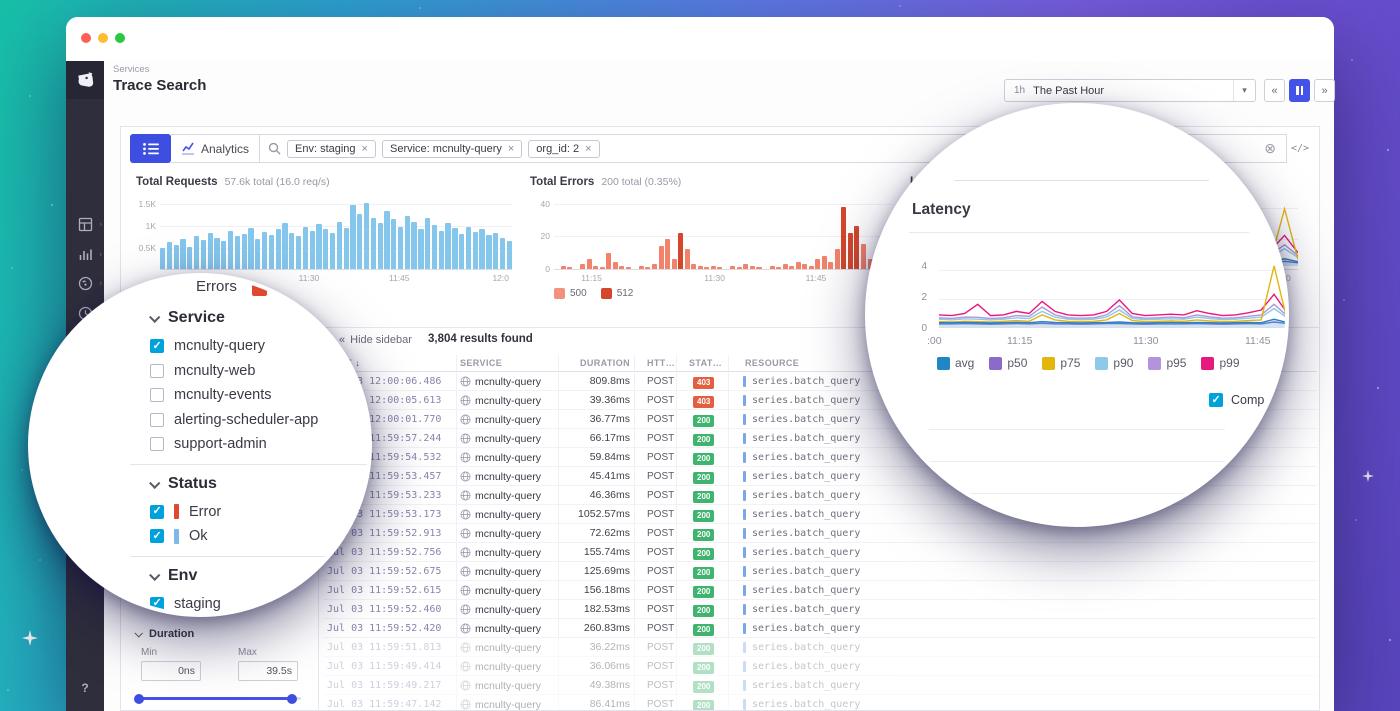 Image resolution: width=1400 pixels, height=711 pixels. I want to click on filter-pill: Service: mcnulty-query ×, so click(452, 149).